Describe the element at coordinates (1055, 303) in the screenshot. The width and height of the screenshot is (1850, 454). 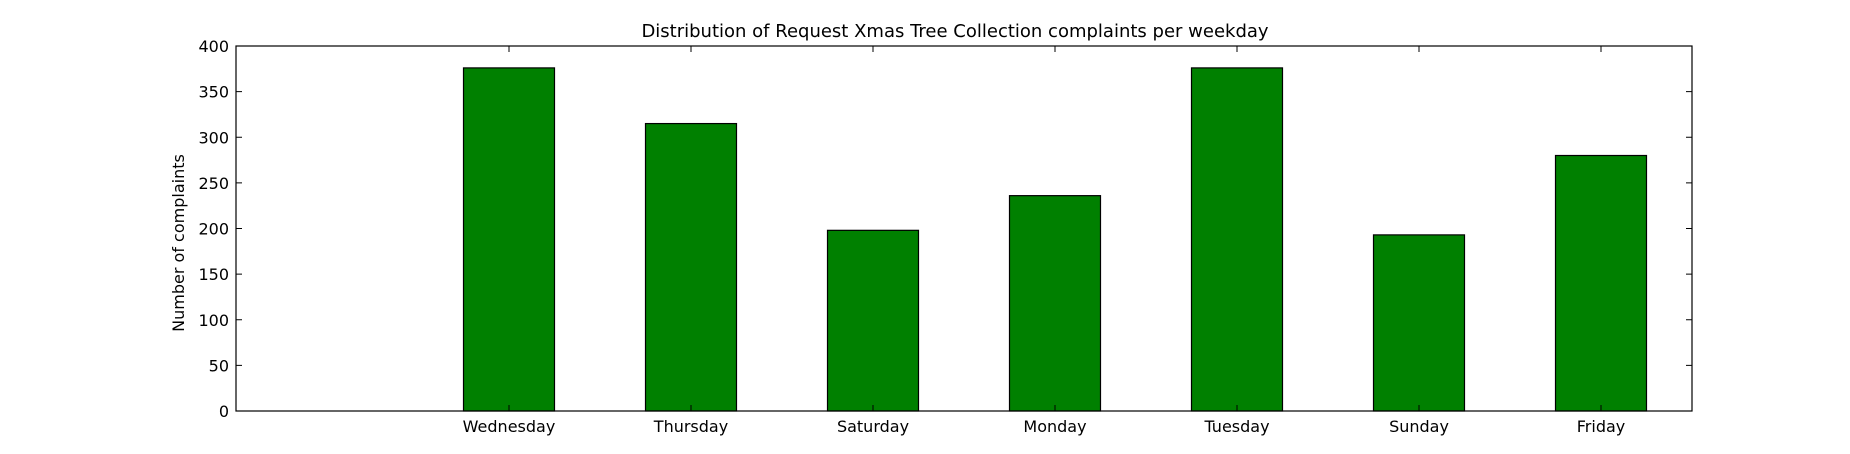
I see `bar-monday` at that location.